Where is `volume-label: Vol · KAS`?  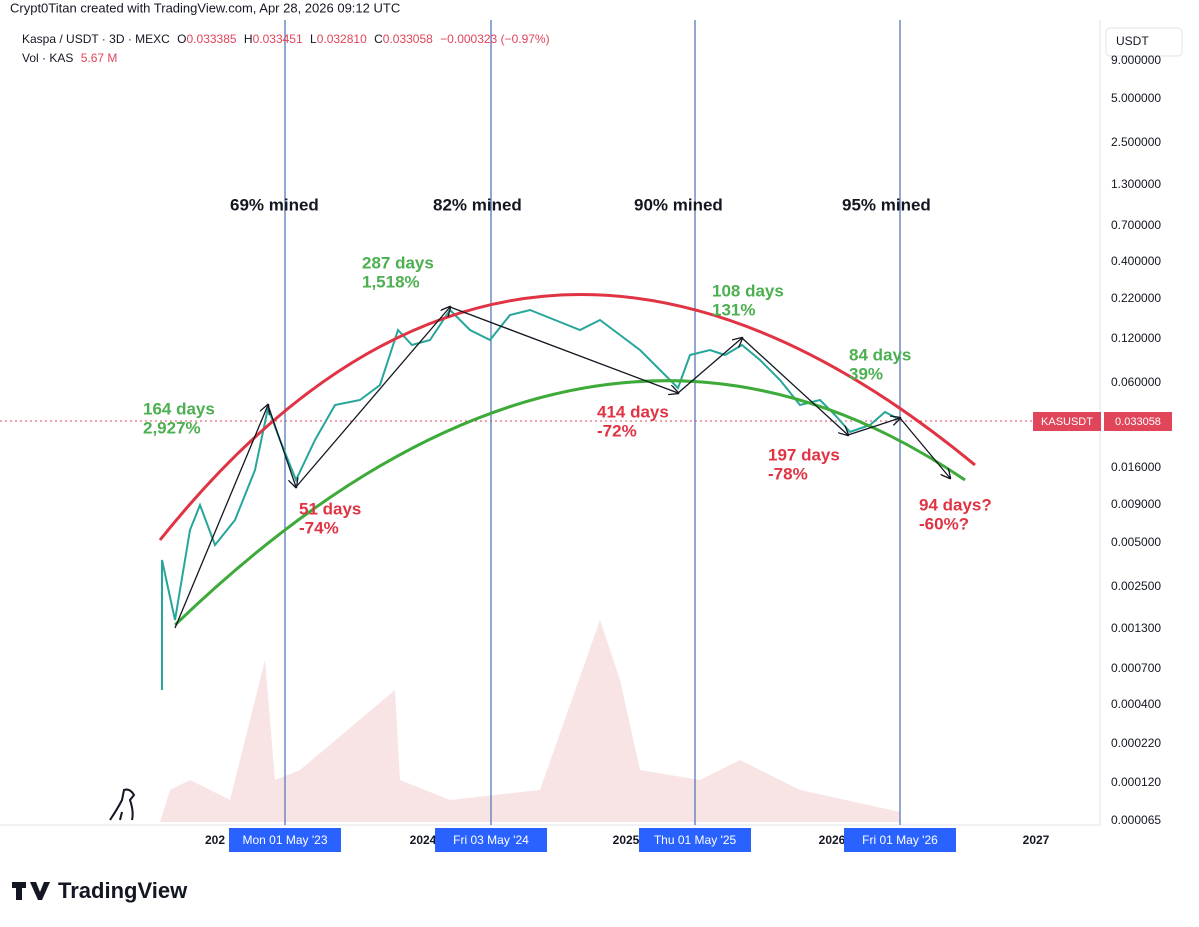
volume-label: Vol · KAS is located at coordinates (47, 58).